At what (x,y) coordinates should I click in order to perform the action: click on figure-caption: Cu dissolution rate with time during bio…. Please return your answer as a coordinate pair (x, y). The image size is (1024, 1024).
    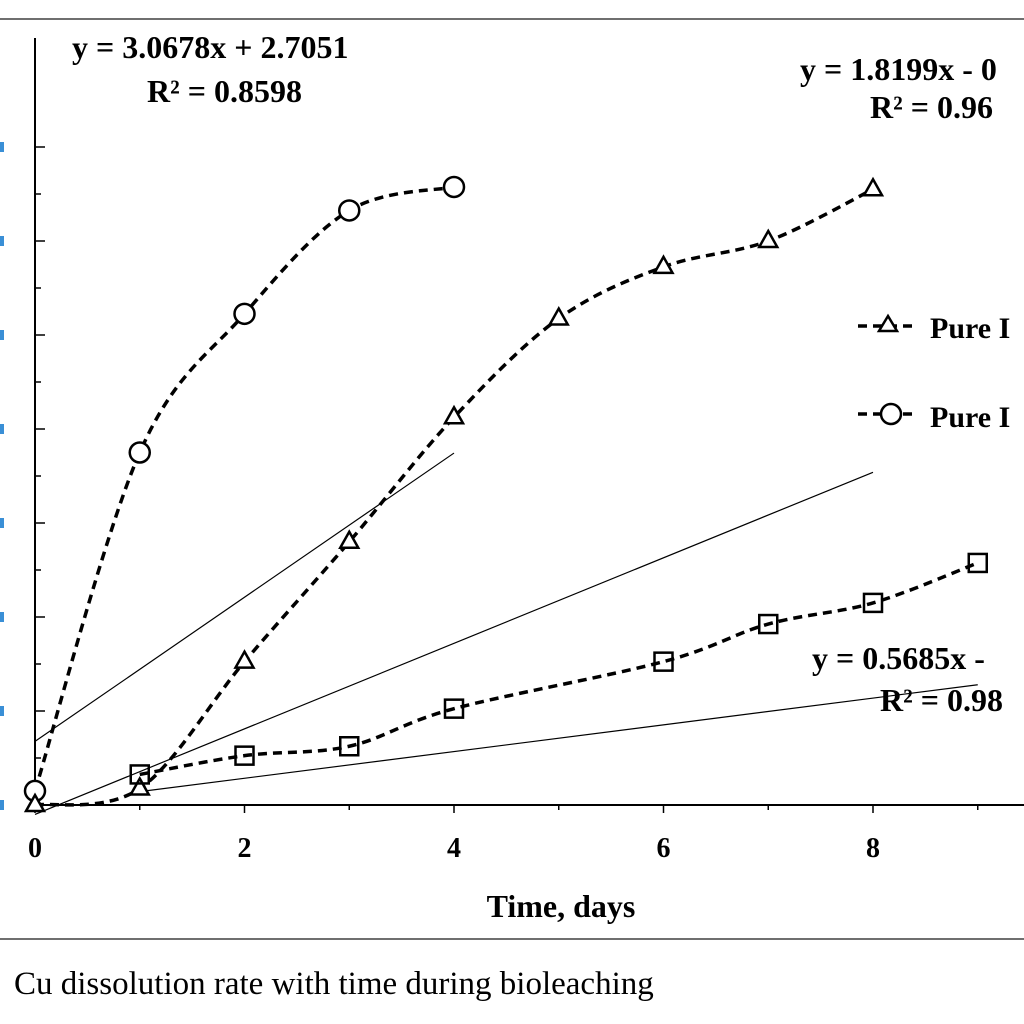
    Looking at the image, I should click on (334, 984).